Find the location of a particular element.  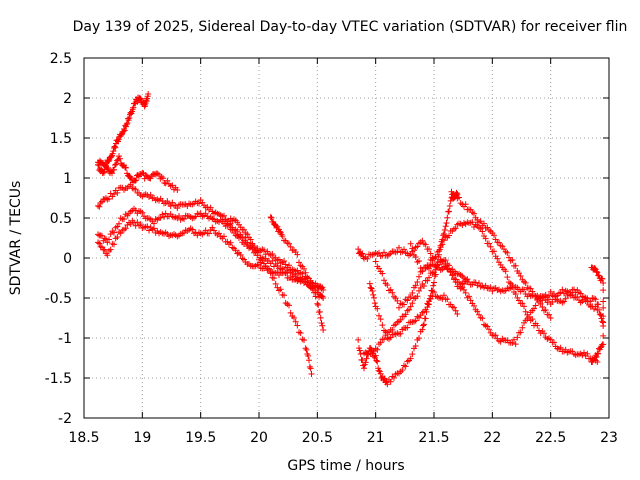

y-tick-label: 1 is located at coordinates (67, 179).